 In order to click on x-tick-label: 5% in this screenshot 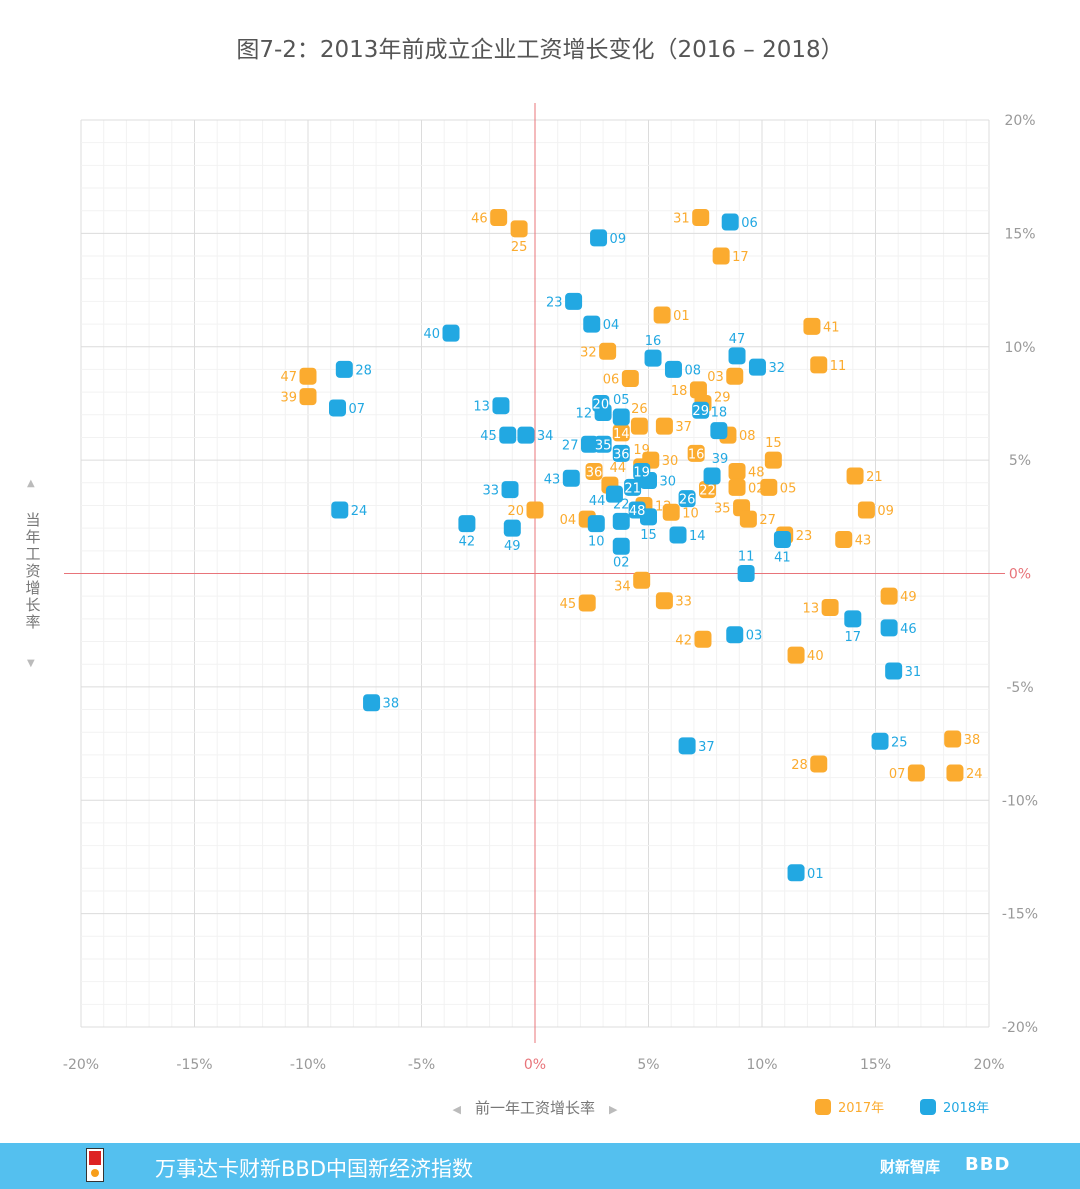, I will do `click(648, 1065)`.